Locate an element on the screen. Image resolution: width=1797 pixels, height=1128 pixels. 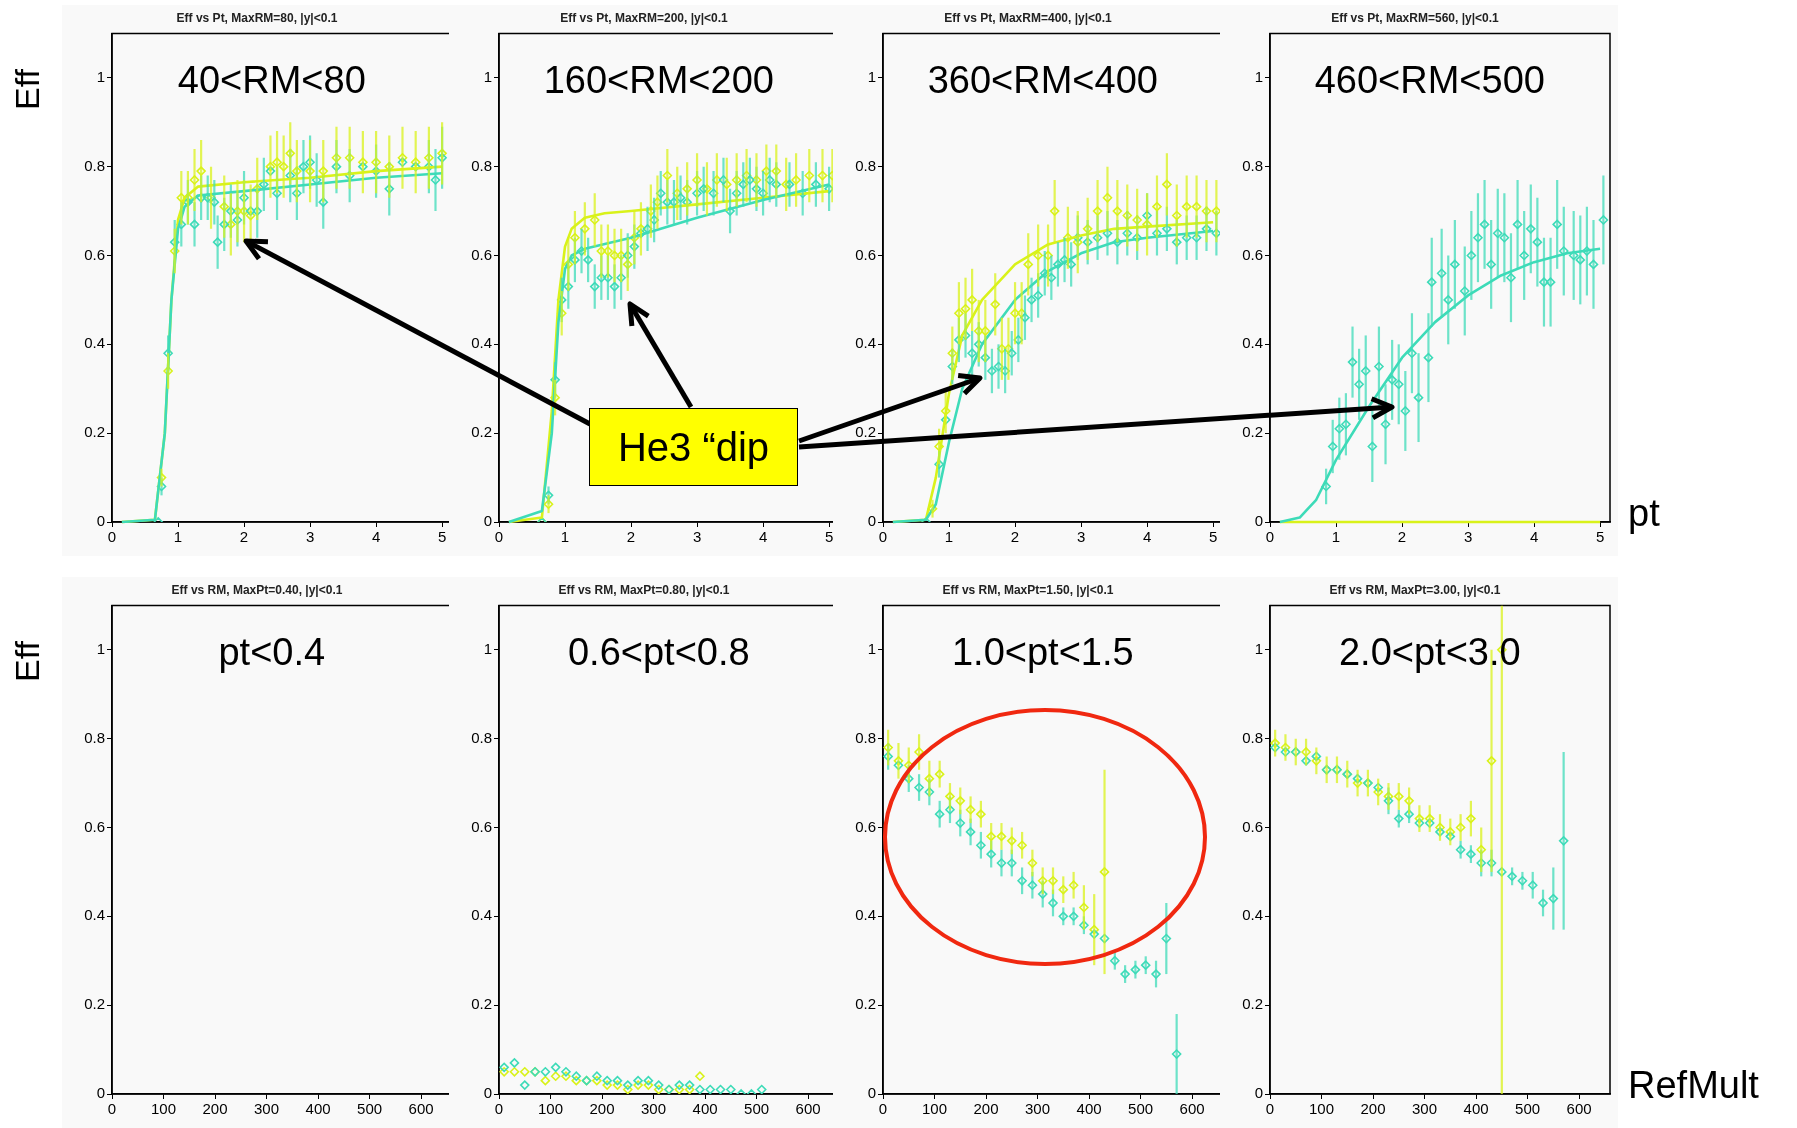
x-axis-title: RefMult is located at coordinates (1693, 1085).